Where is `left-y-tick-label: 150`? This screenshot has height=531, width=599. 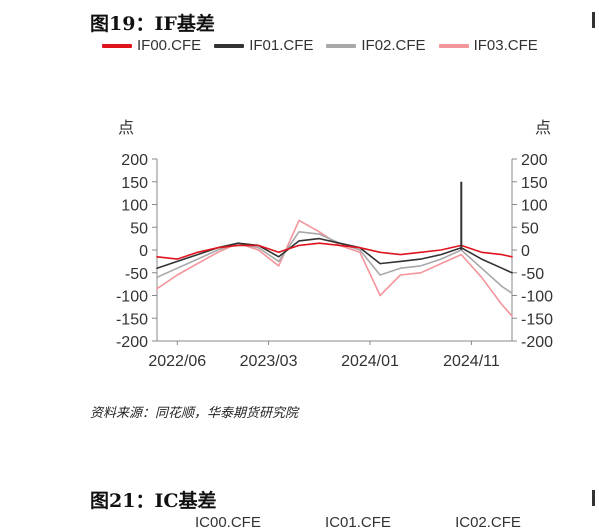
left-y-tick-label: 150 is located at coordinates (134, 183).